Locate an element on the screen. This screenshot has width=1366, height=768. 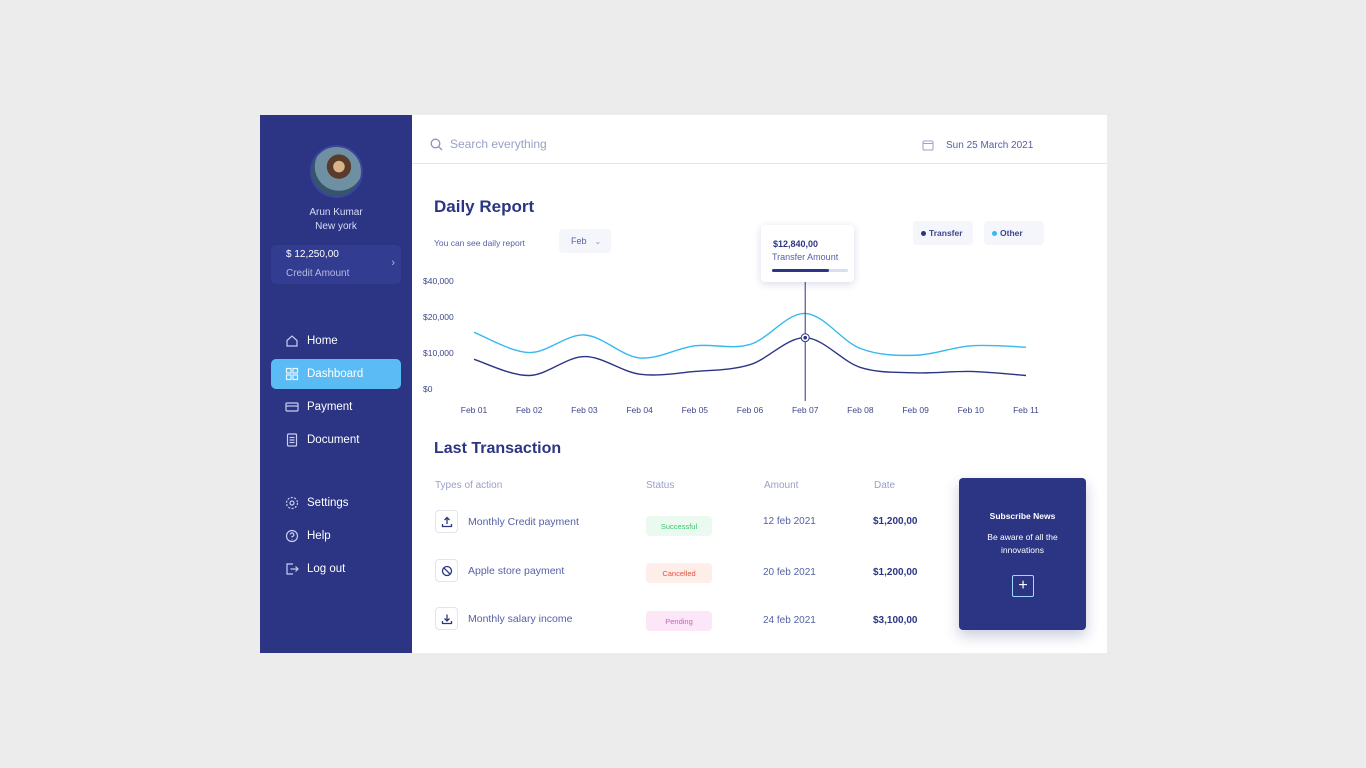
table-row-amount: $3,100,00 is located at coordinates (895, 620).